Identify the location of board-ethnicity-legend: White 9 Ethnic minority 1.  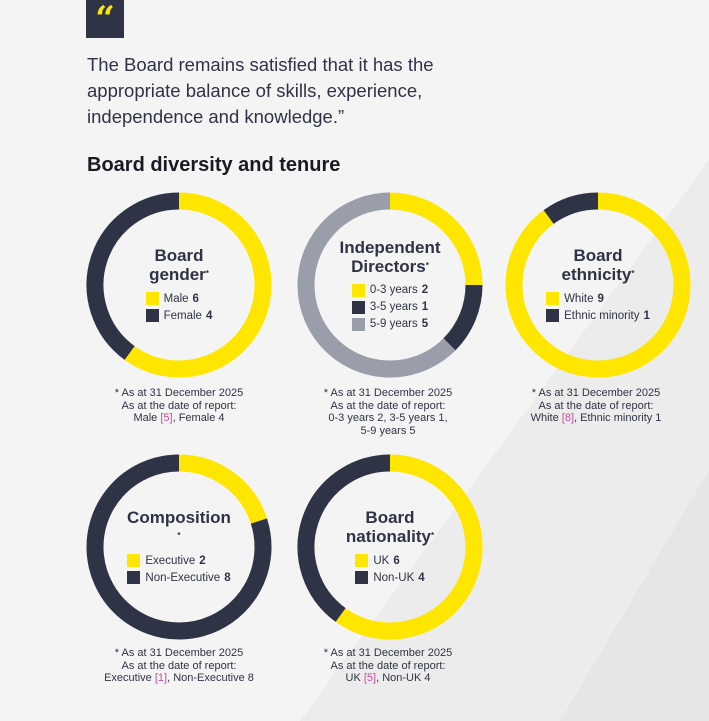
(598, 307).